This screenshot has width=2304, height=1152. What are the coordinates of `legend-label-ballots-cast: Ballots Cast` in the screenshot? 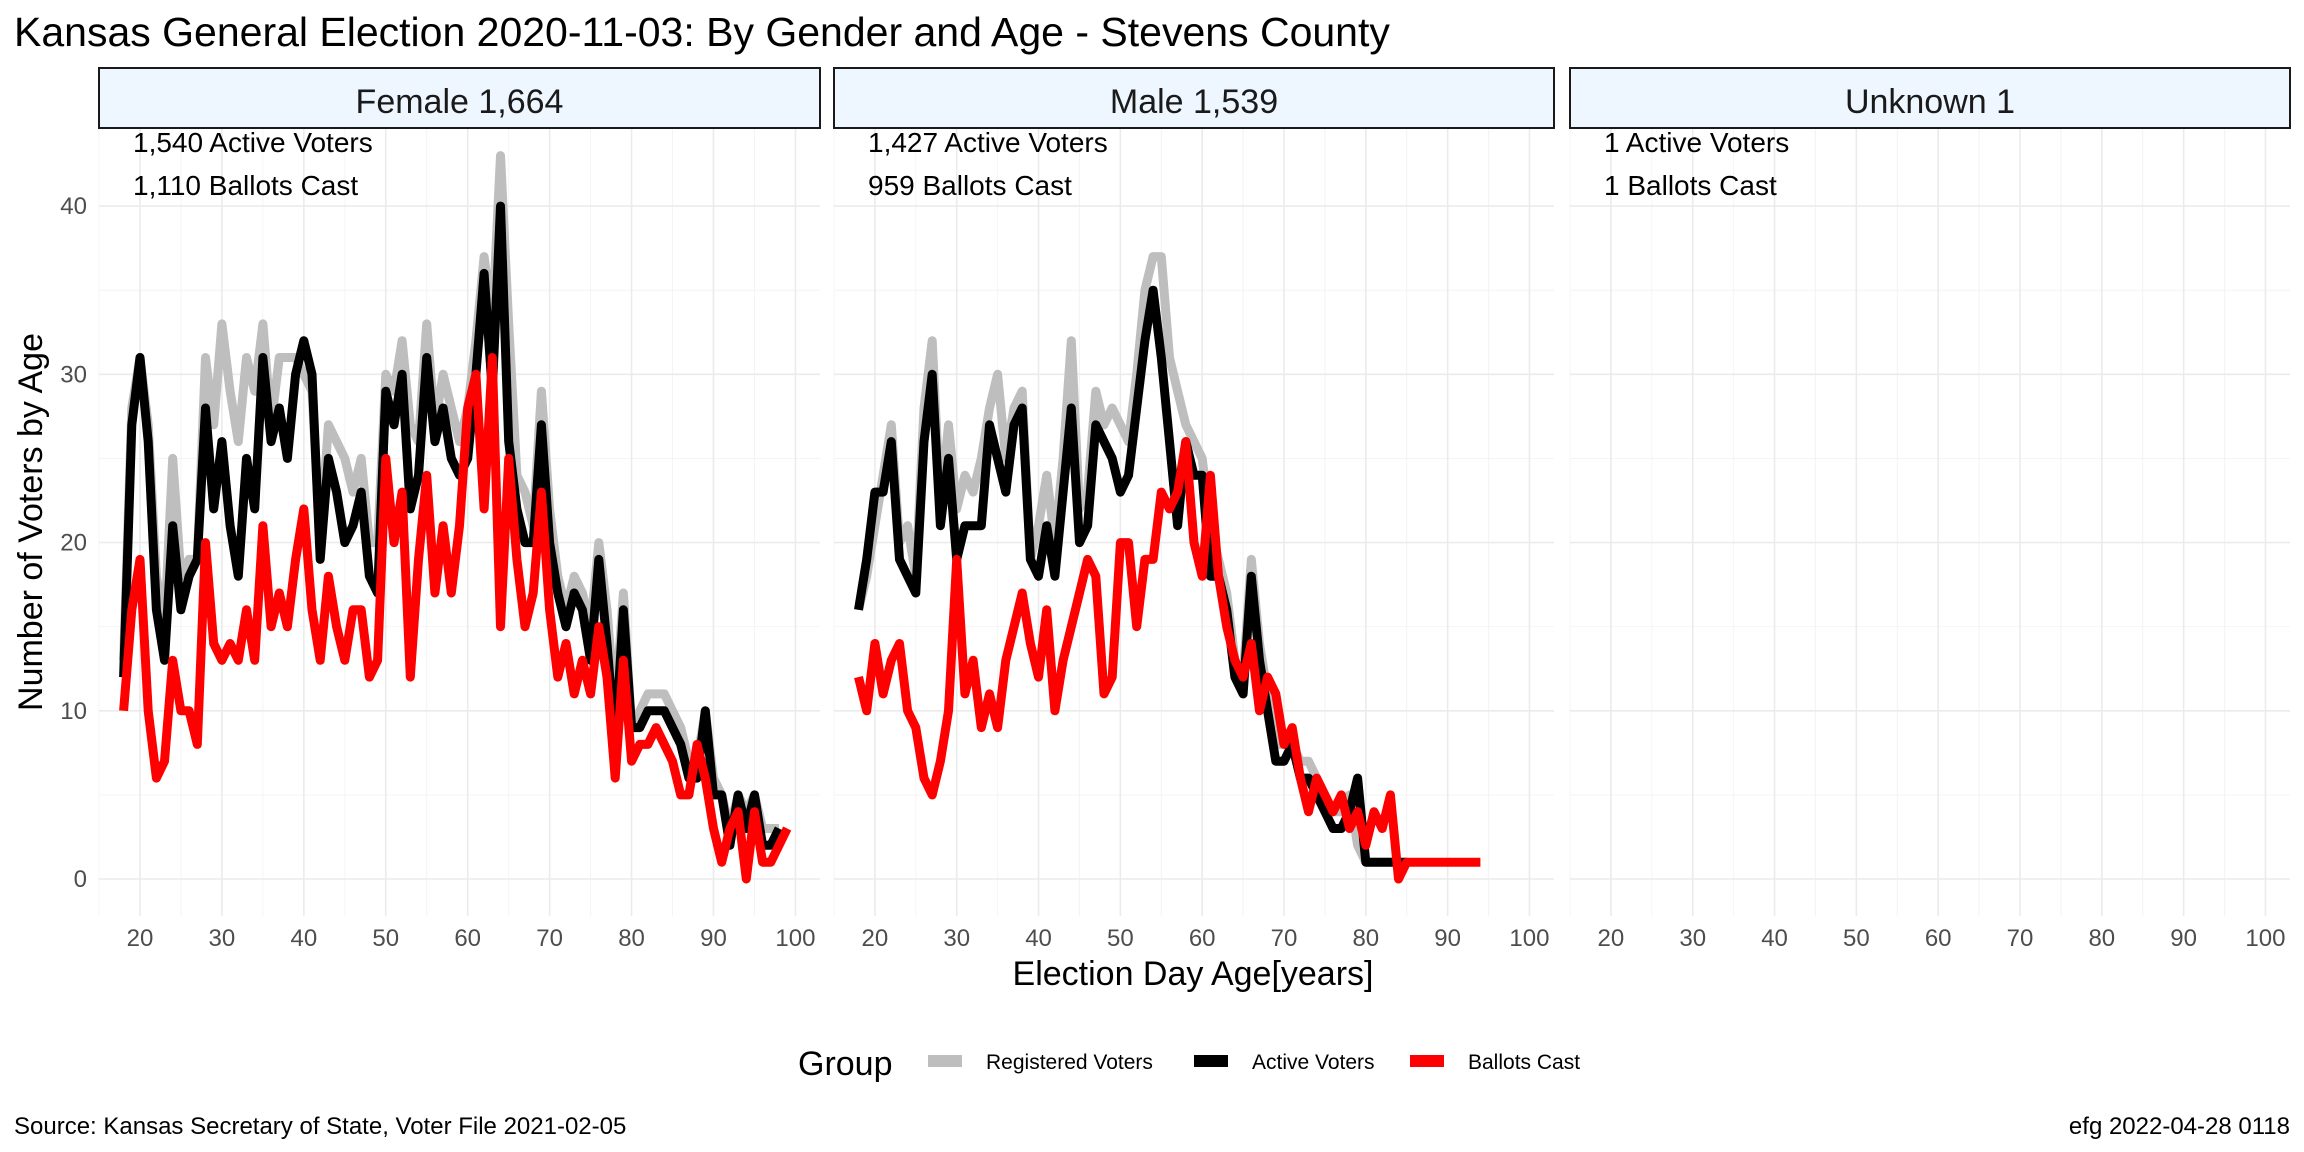 It's located at (1524, 1062).